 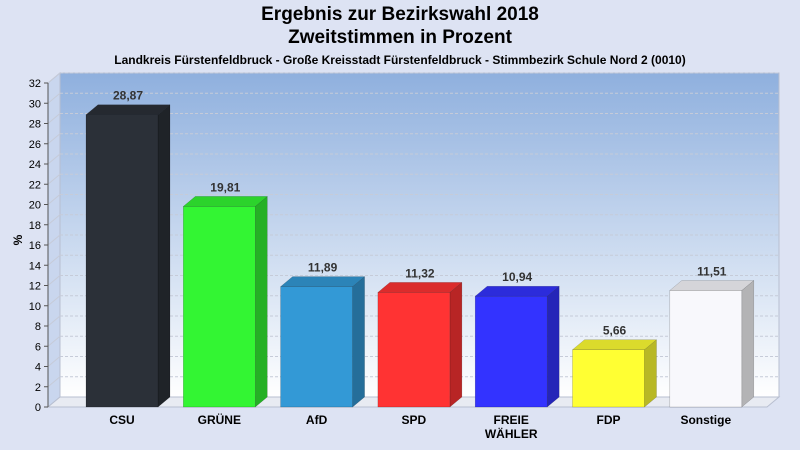 What do you see at coordinates (414, 420) in the screenshot?
I see `x-tick-label: SPD` at bounding box center [414, 420].